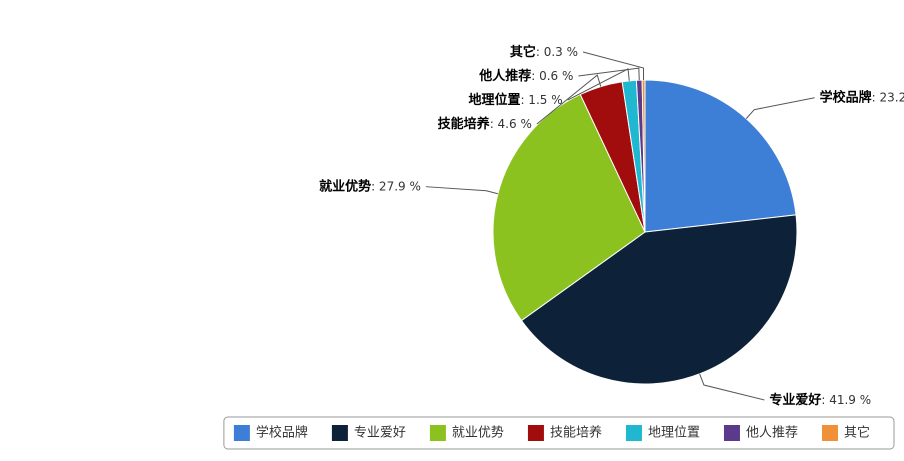  Describe the element at coordinates (552, 76) in the screenshot. I see `label-value: : 0.6 %` at that location.